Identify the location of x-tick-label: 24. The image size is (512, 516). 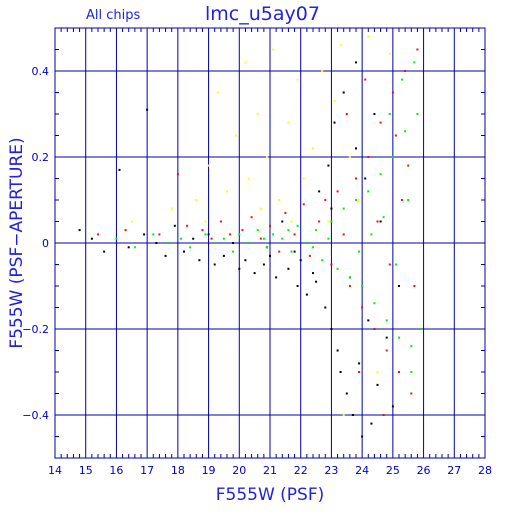
(362, 470).